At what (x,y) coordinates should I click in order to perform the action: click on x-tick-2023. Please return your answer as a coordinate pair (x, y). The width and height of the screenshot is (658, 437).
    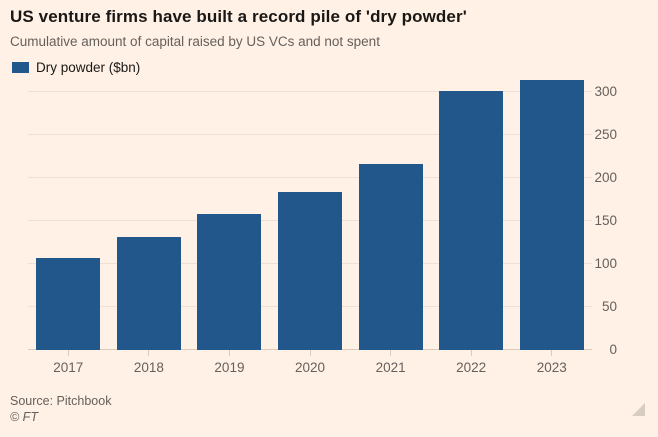
    Looking at the image, I should click on (552, 353).